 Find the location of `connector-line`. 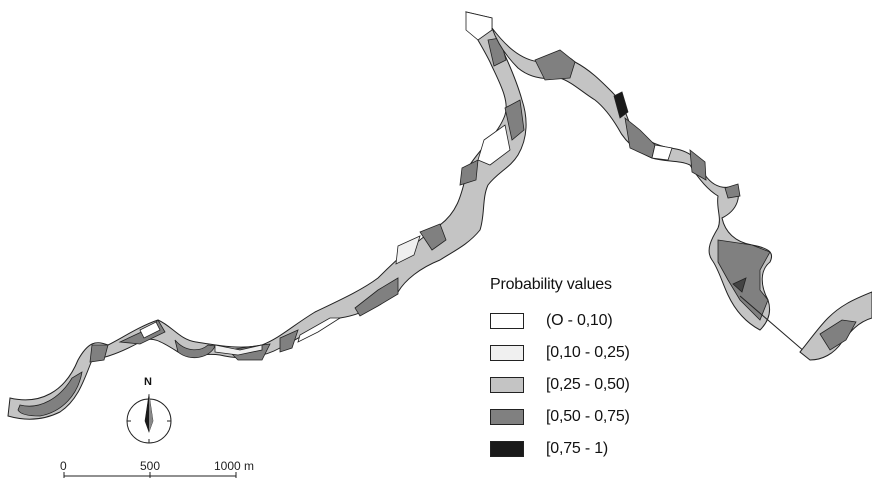

connector-line is located at coordinates (772, 324).